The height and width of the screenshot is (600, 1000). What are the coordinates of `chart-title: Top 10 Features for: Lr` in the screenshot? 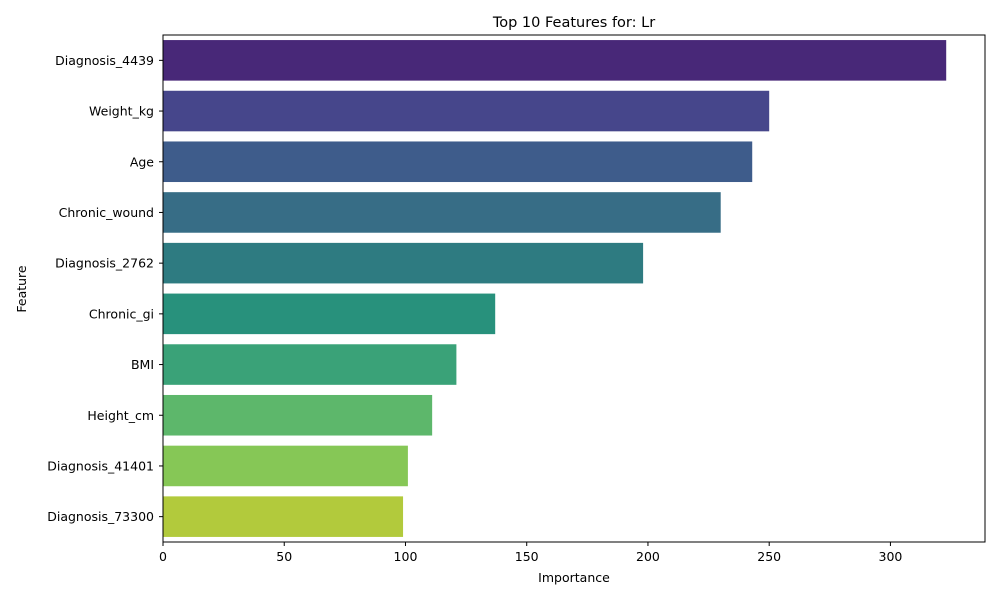 It's located at (573, 23).